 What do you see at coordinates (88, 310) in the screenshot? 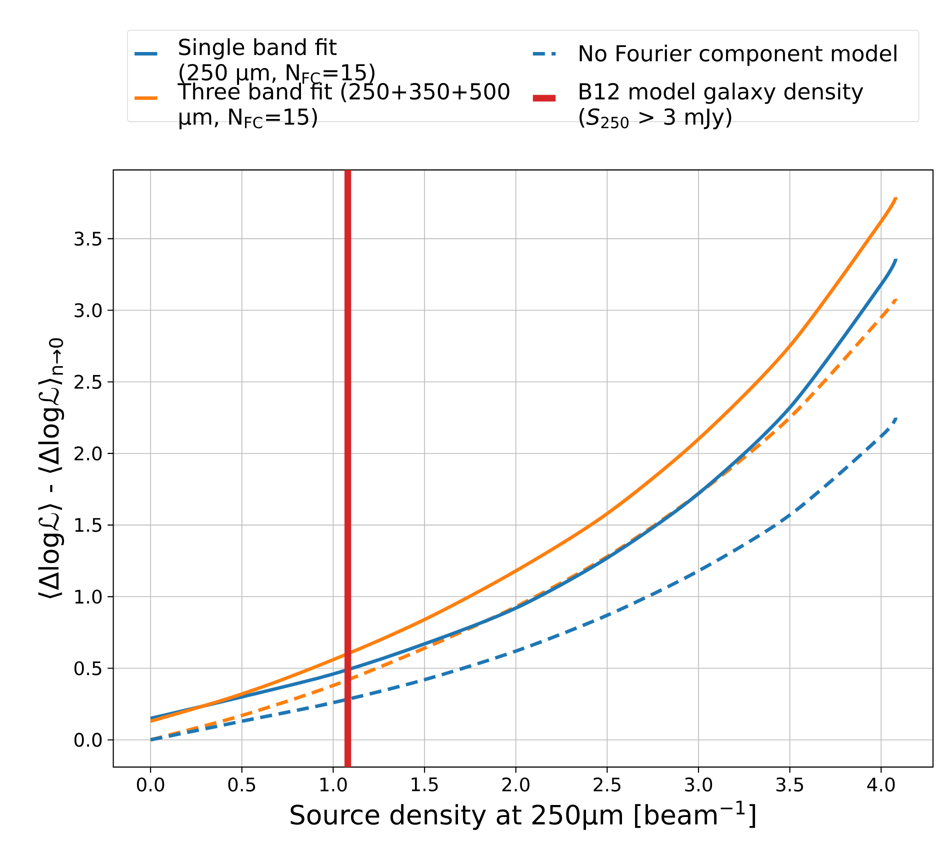
I see `y-tick-label: 3.0` at bounding box center [88, 310].